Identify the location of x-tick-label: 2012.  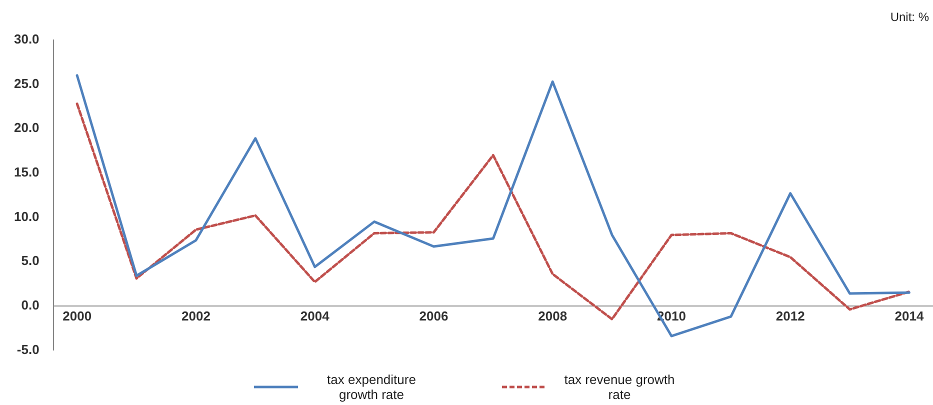
(790, 316).